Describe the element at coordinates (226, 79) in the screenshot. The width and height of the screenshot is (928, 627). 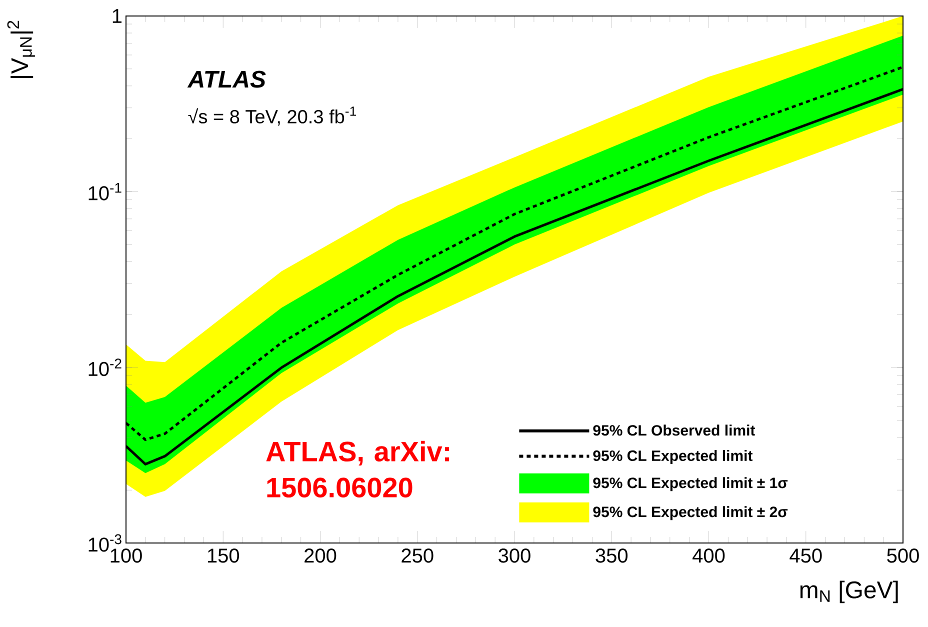
I see `annotation: ATLAS` at that location.